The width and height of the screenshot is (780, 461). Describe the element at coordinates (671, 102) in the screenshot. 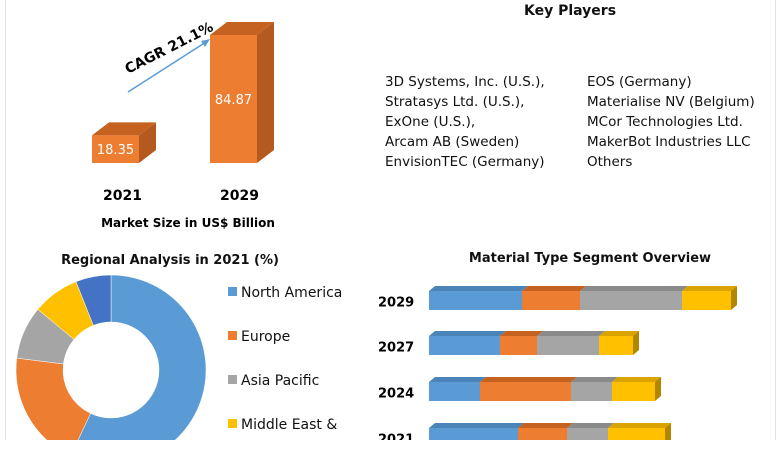

I see `player: Materialise NV (Belgium)` at that location.